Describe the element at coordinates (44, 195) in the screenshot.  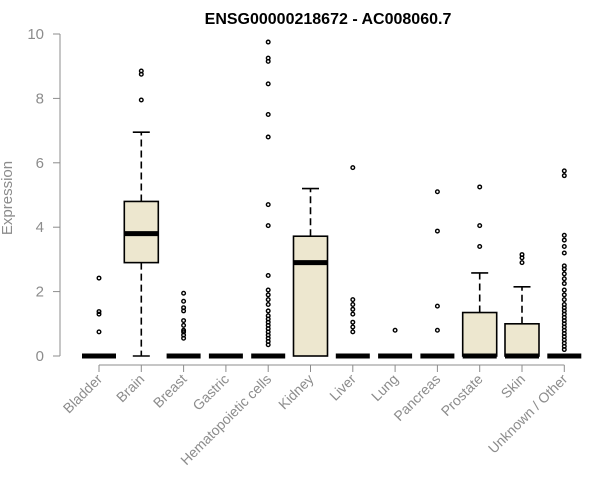
I see `y-axis: 0 2 4 6 8 10` at that location.